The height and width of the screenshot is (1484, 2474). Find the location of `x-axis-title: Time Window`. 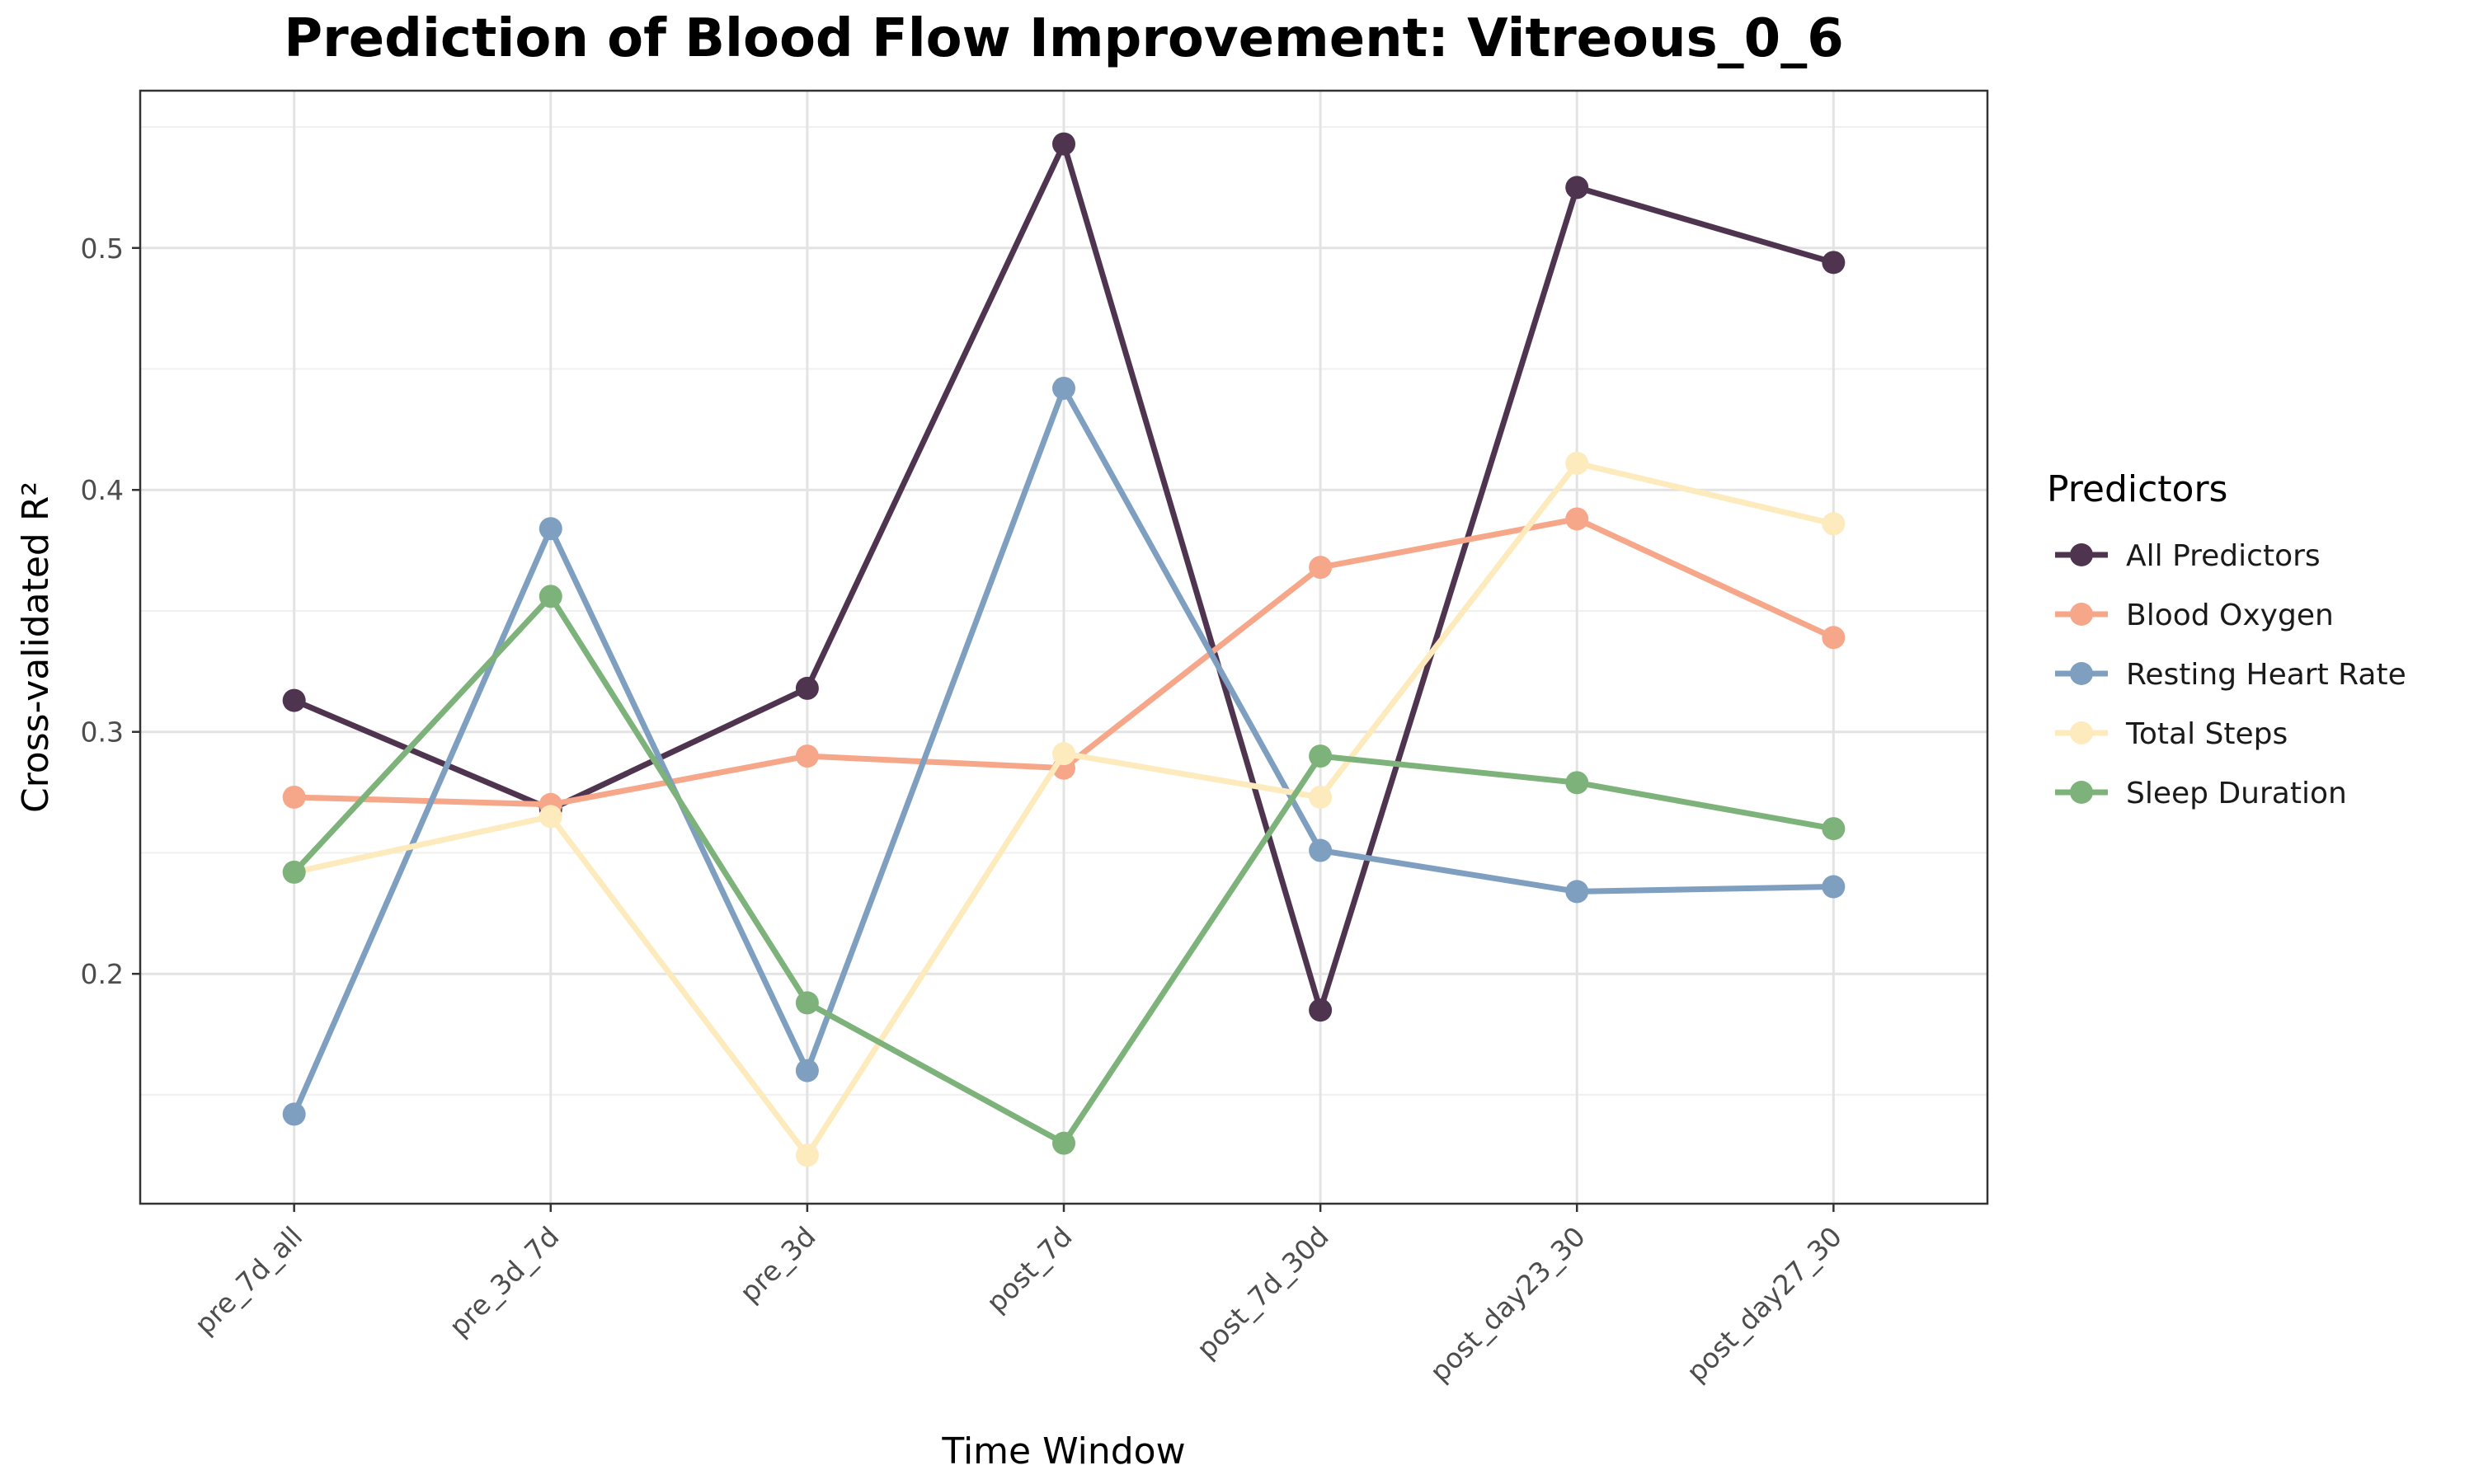

x-axis-title: Time Window is located at coordinates (1063, 1451).